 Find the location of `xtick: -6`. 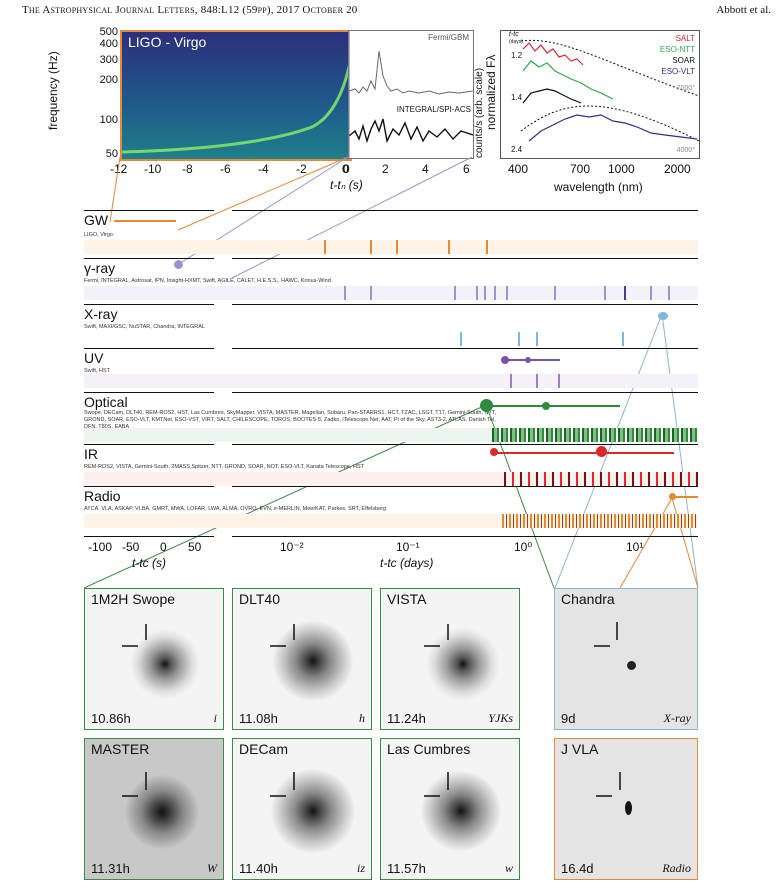

xtick: -6 is located at coordinates (225, 169).